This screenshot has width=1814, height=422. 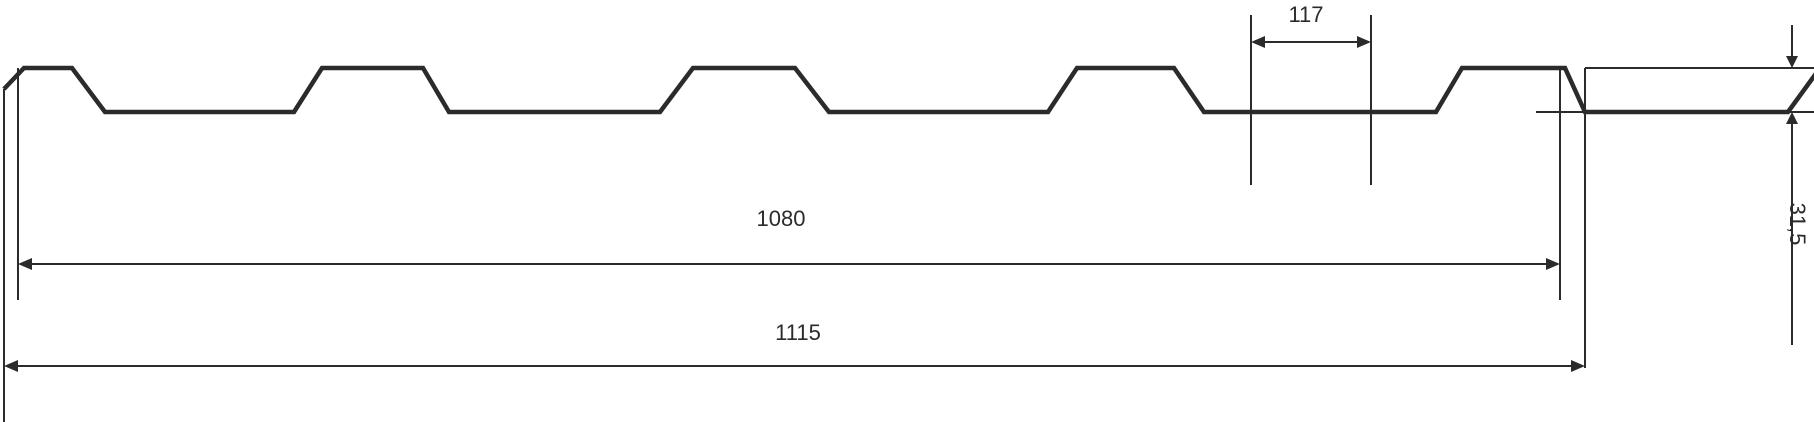 What do you see at coordinates (11, 366) in the screenshot?
I see `arrowhead-total-left` at bounding box center [11, 366].